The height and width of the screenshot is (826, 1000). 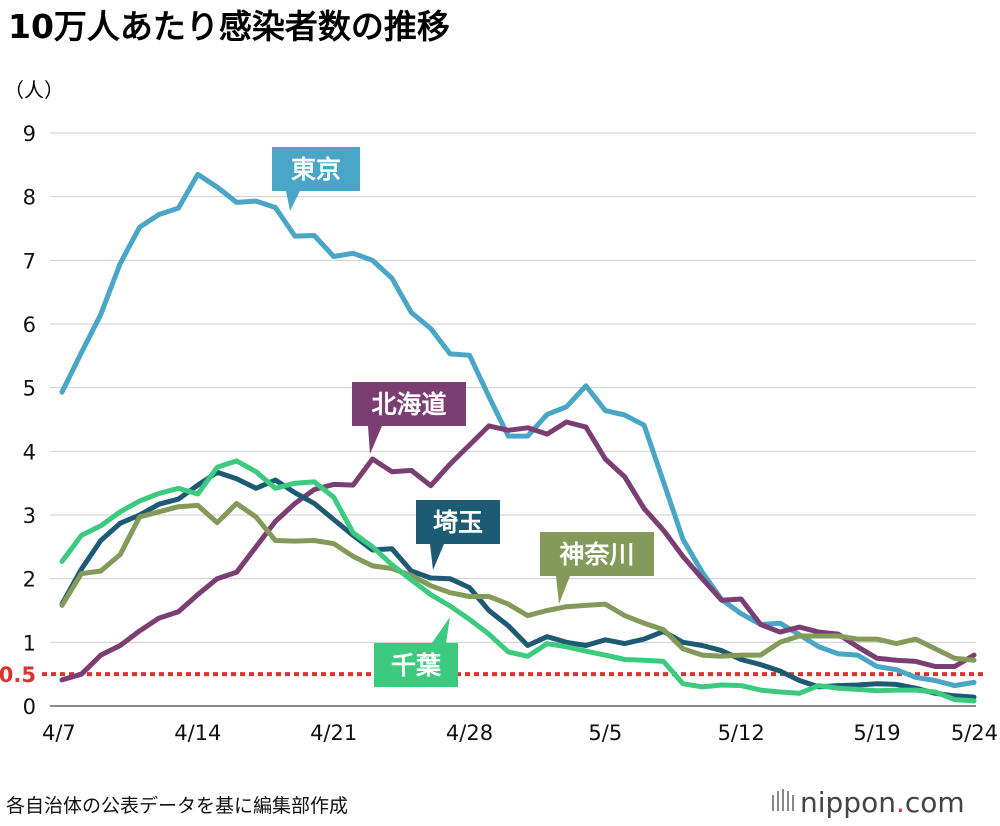 I want to click on callout-label: 埼玉, so click(x=458, y=522).